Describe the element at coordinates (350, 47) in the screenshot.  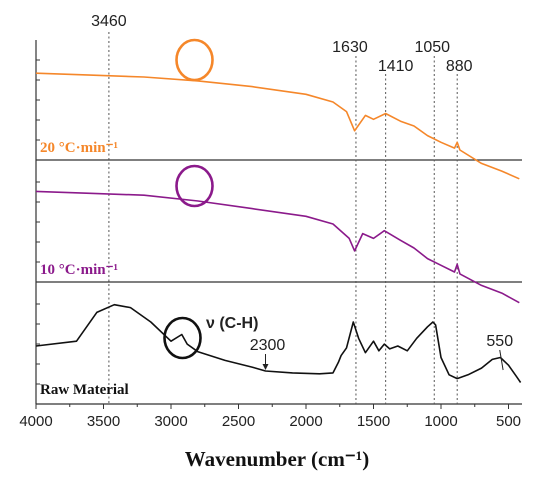
I see `annotation-1: 1630` at that location.